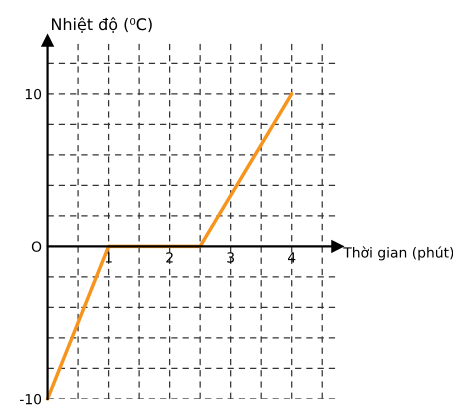 The width and height of the screenshot is (453, 405). Describe the element at coordinates (102, 25) in the screenshot. I see `y-axis-title: Nhiệt độ (⁰C)` at that location.